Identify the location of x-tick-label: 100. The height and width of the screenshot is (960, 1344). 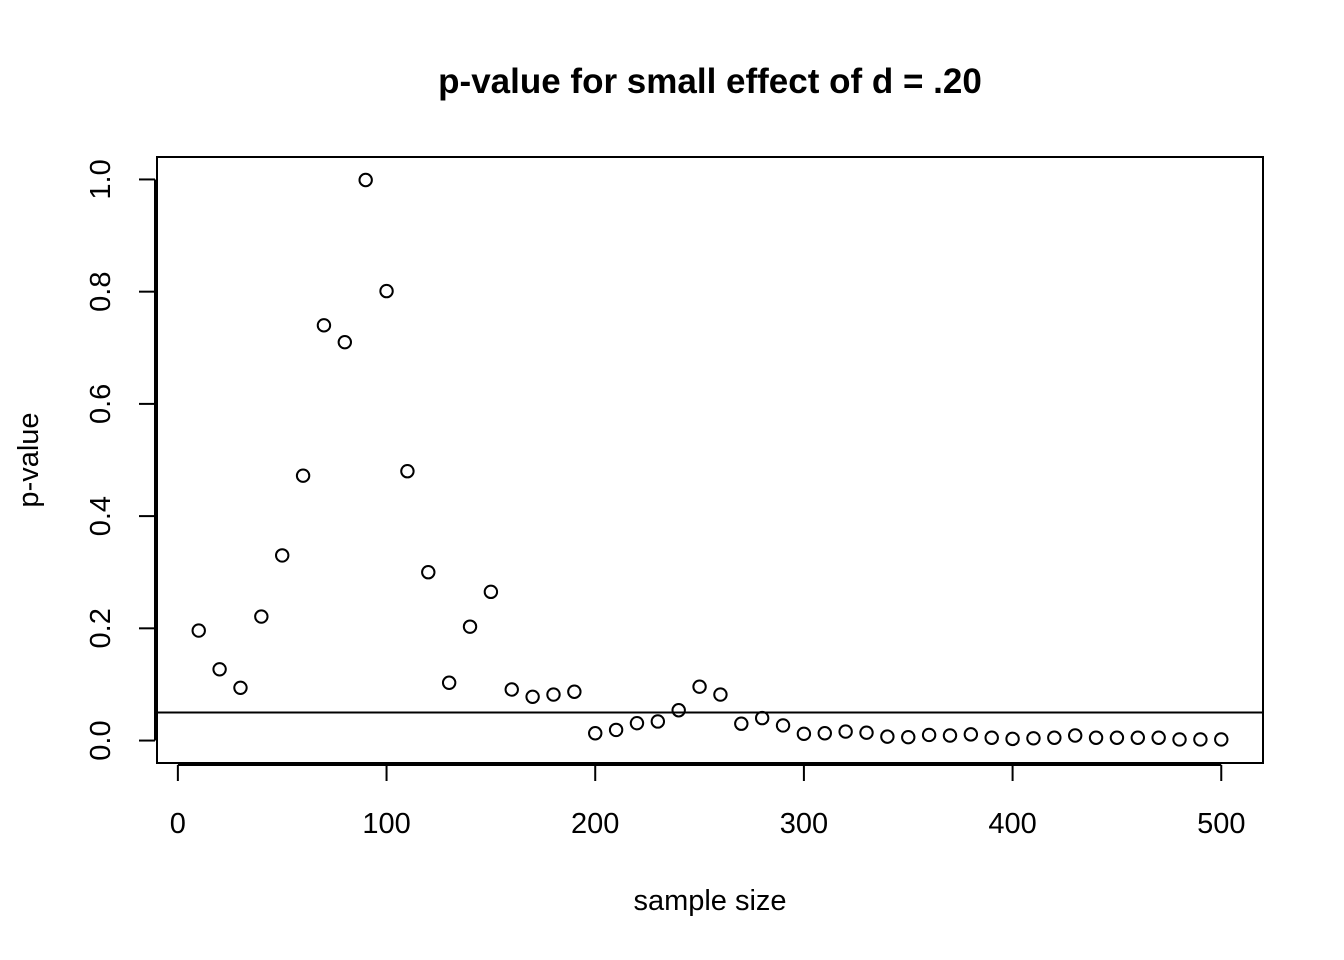
(386, 824).